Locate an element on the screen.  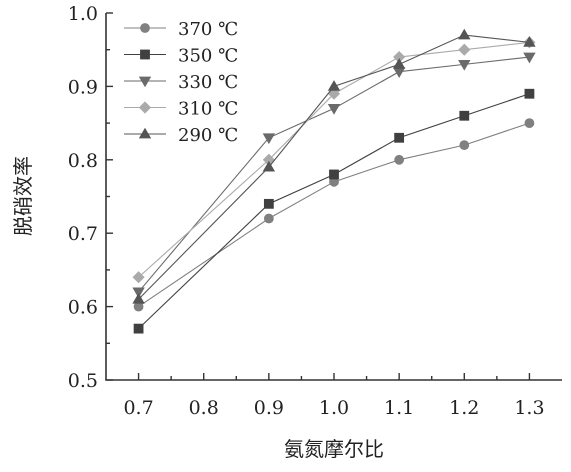
x-tick-label: 0.7 is located at coordinates (138, 408).